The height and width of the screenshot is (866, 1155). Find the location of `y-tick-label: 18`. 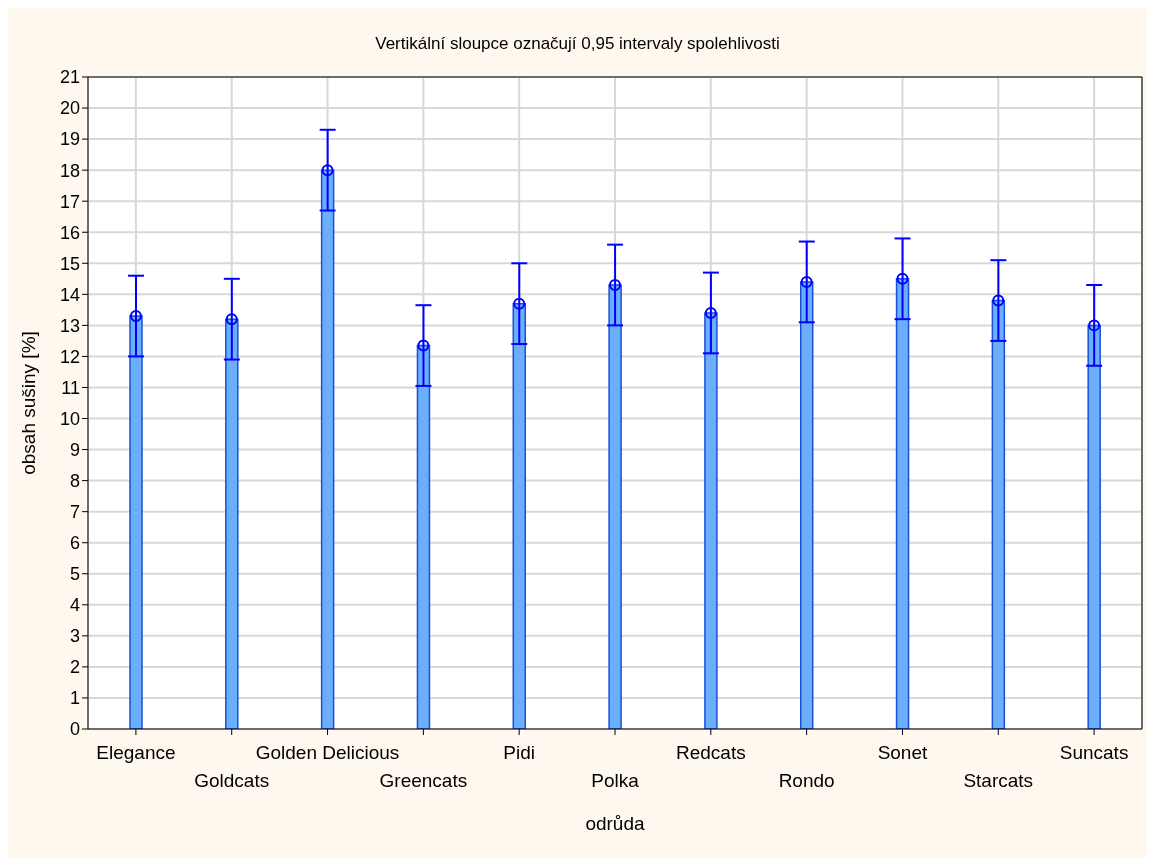

y-tick-label: 18 is located at coordinates (69, 170).